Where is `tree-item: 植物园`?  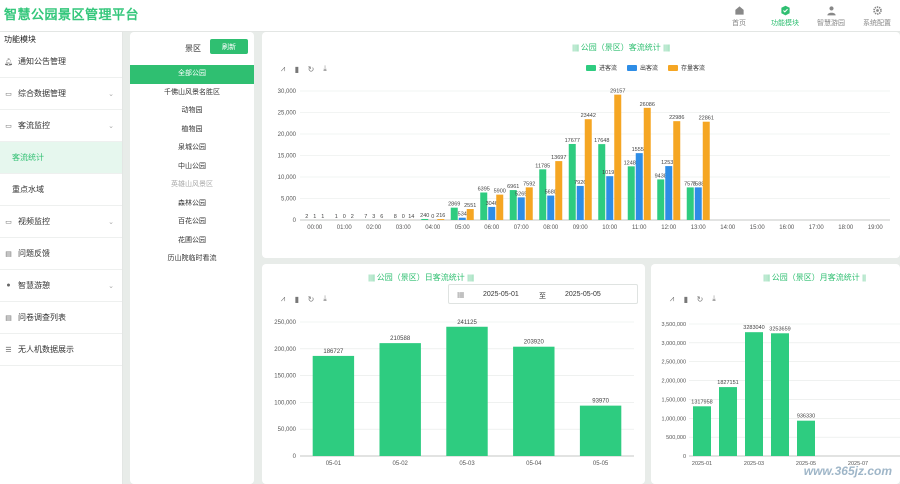 tree-item: 植物园 is located at coordinates (192, 129).